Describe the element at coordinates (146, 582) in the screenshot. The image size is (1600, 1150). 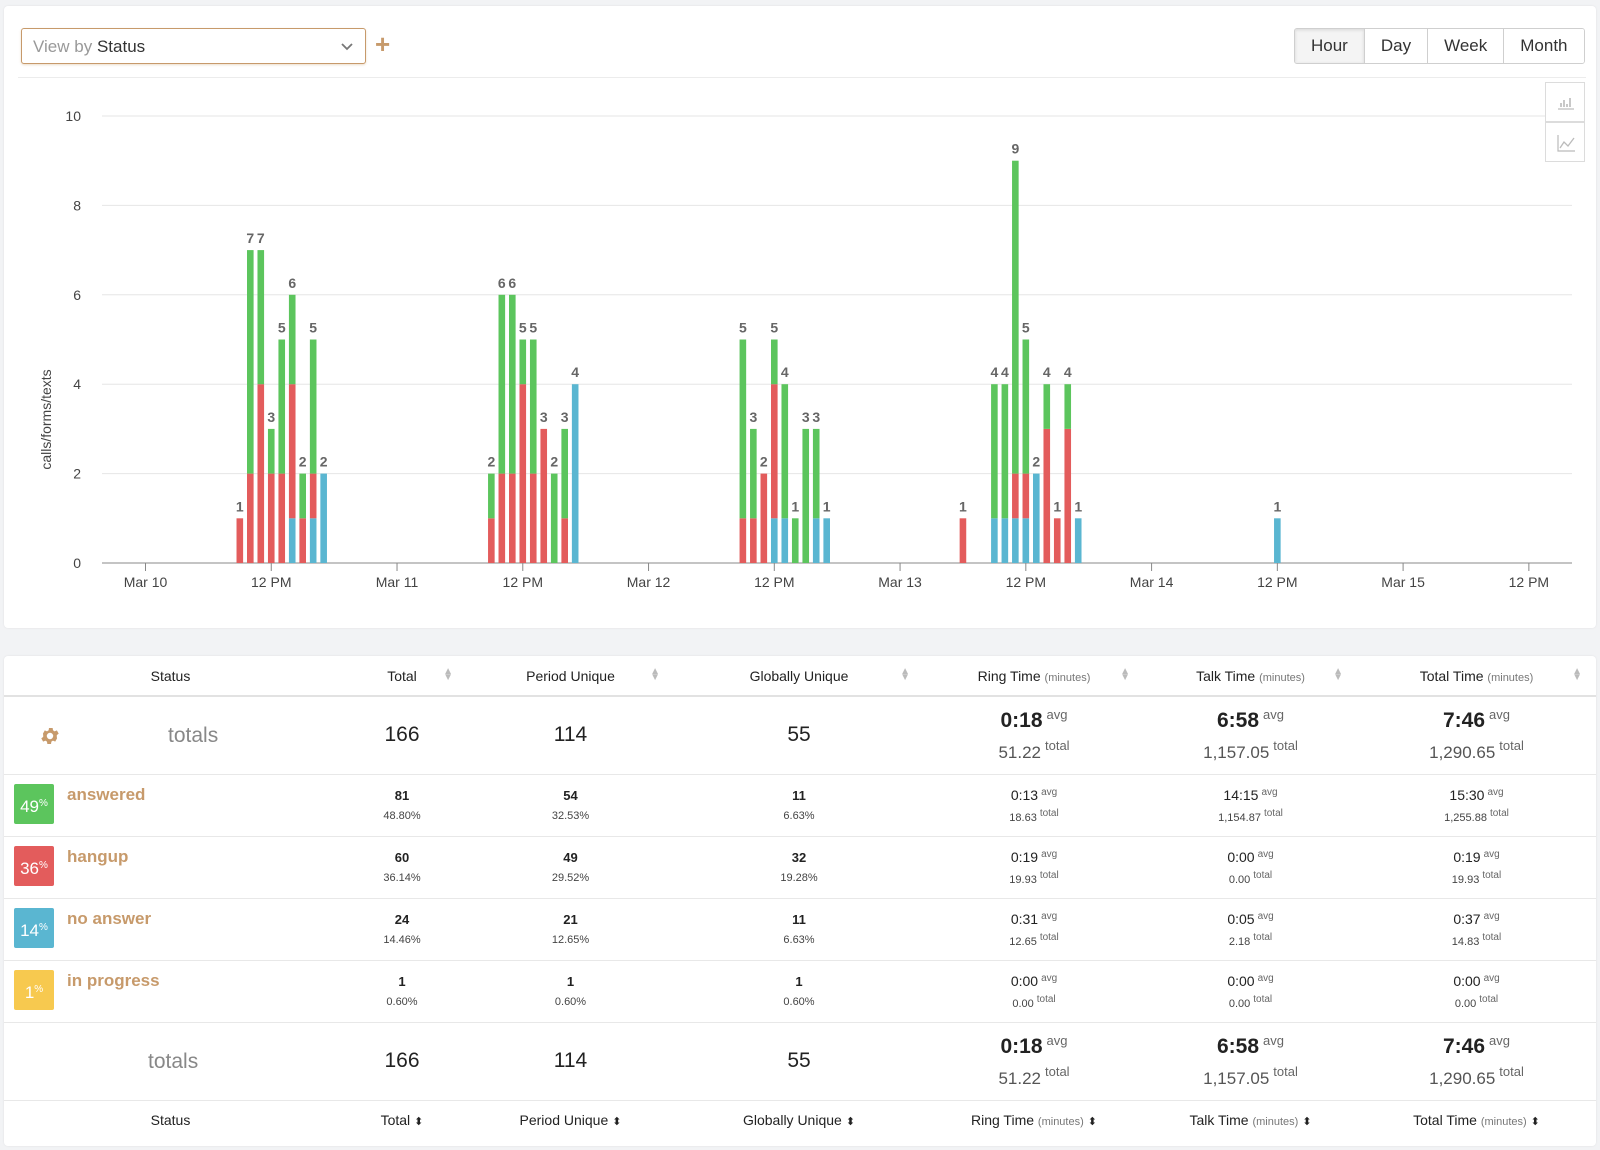
I see `x-tick-label: Mar 10` at that location.